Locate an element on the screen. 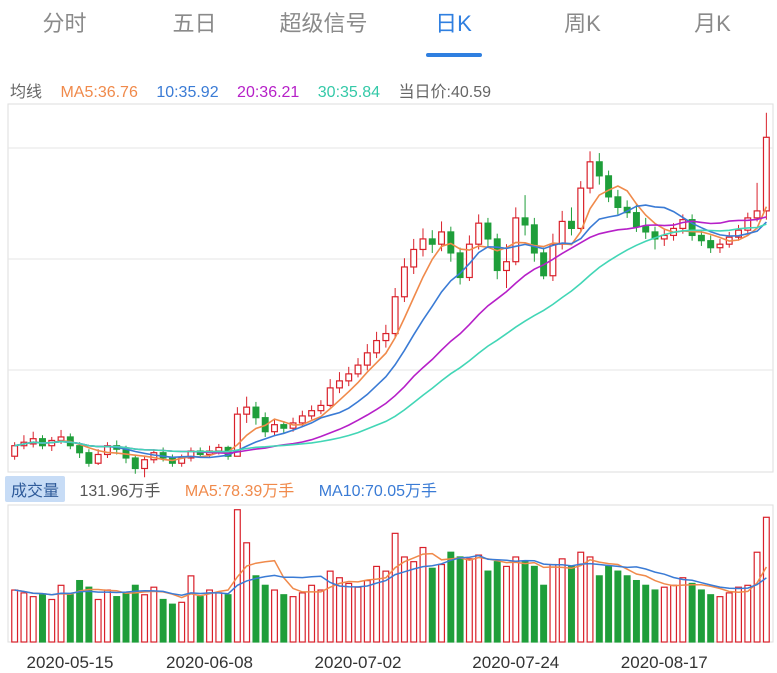  legend-ma20: 20:36.21 is located at coordinates (268, 92).